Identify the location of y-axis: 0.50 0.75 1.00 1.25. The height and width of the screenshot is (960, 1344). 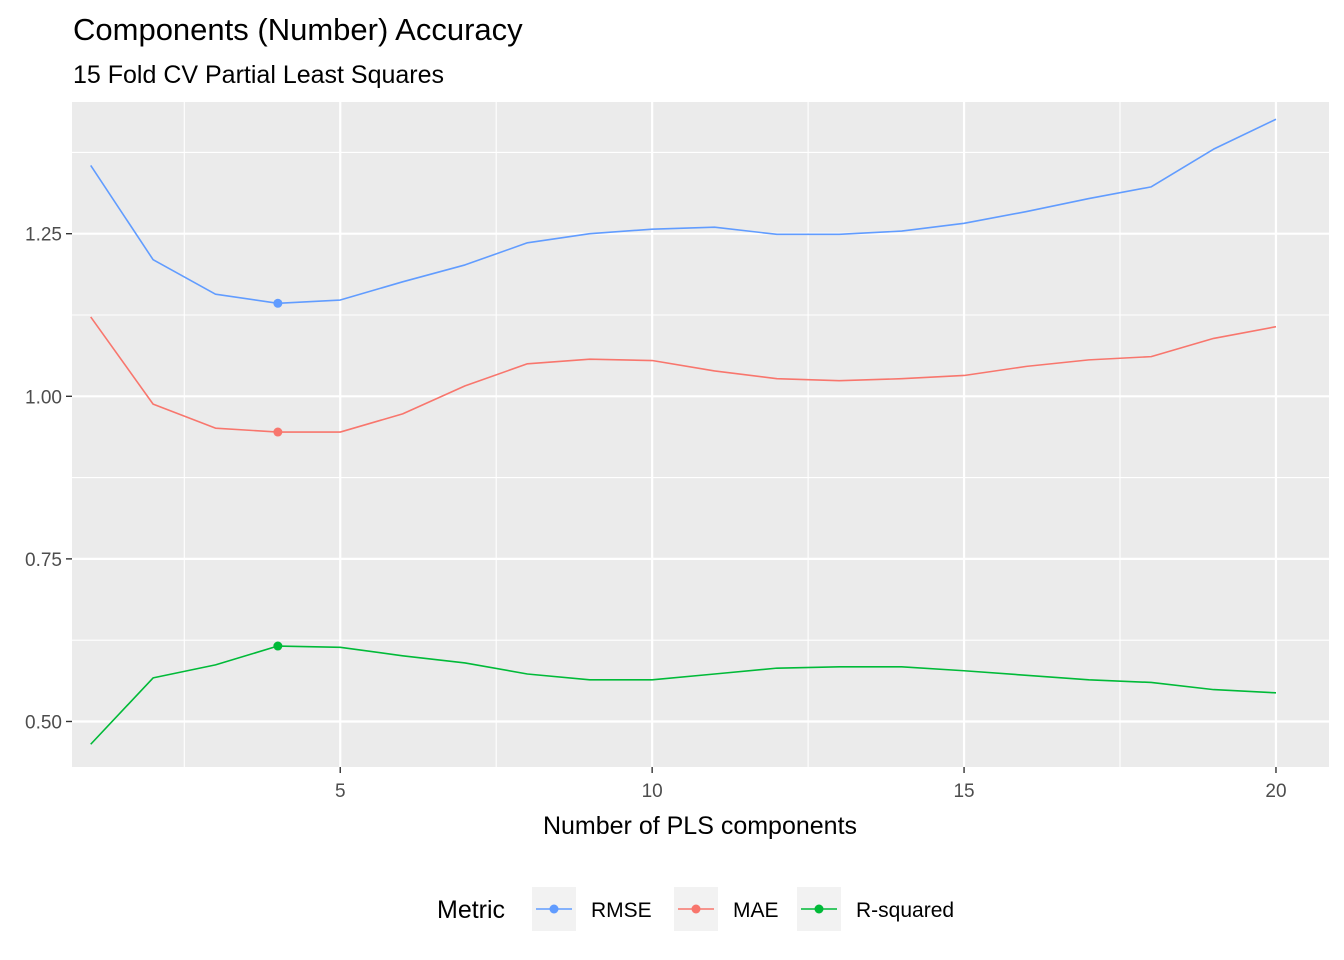
(48, 479).